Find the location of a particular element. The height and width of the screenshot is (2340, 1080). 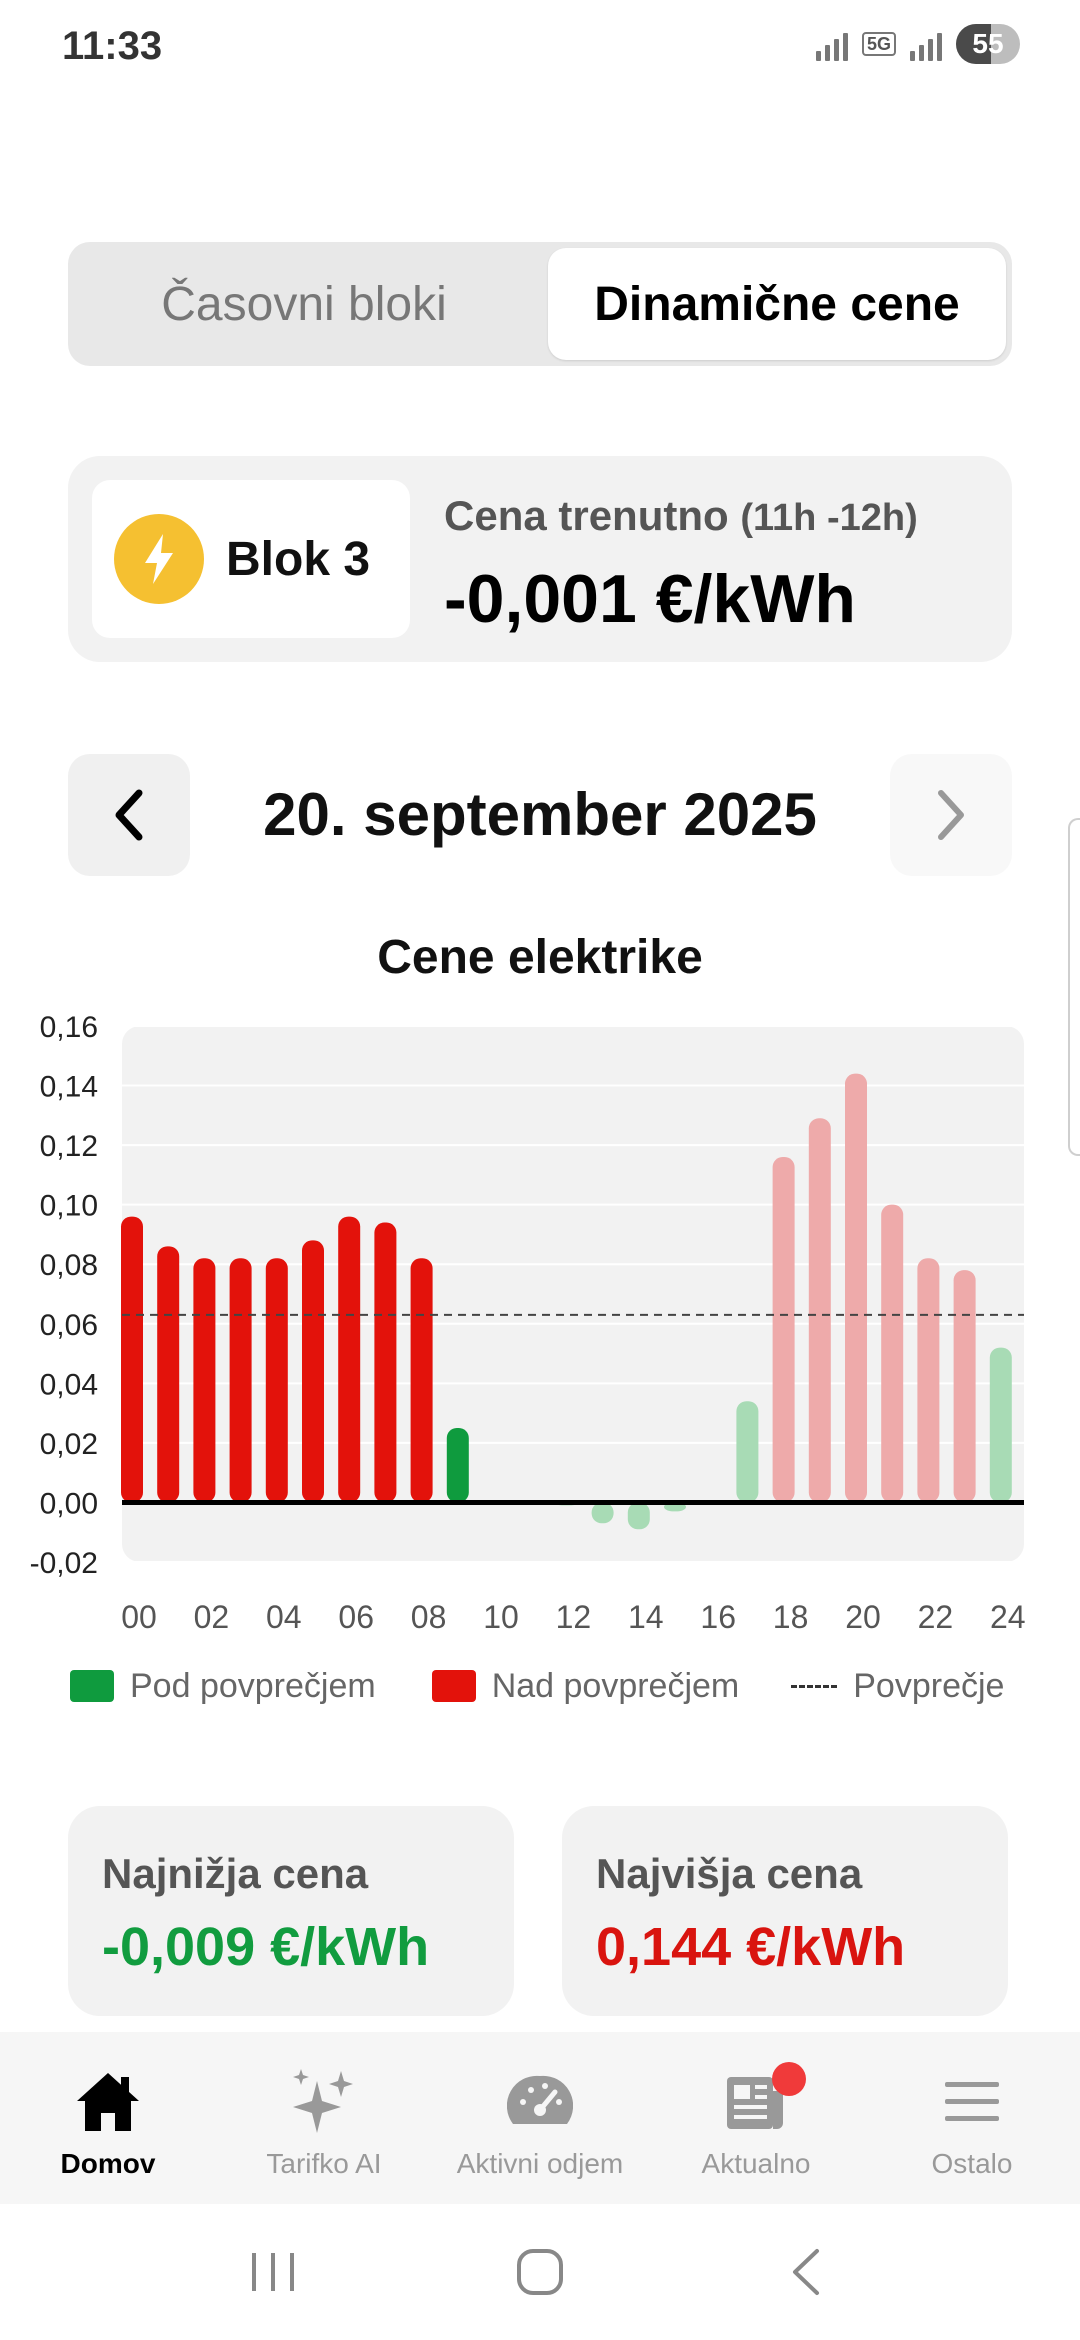

y-tick-label: 0,08 is located at coordinates (69, 1265).